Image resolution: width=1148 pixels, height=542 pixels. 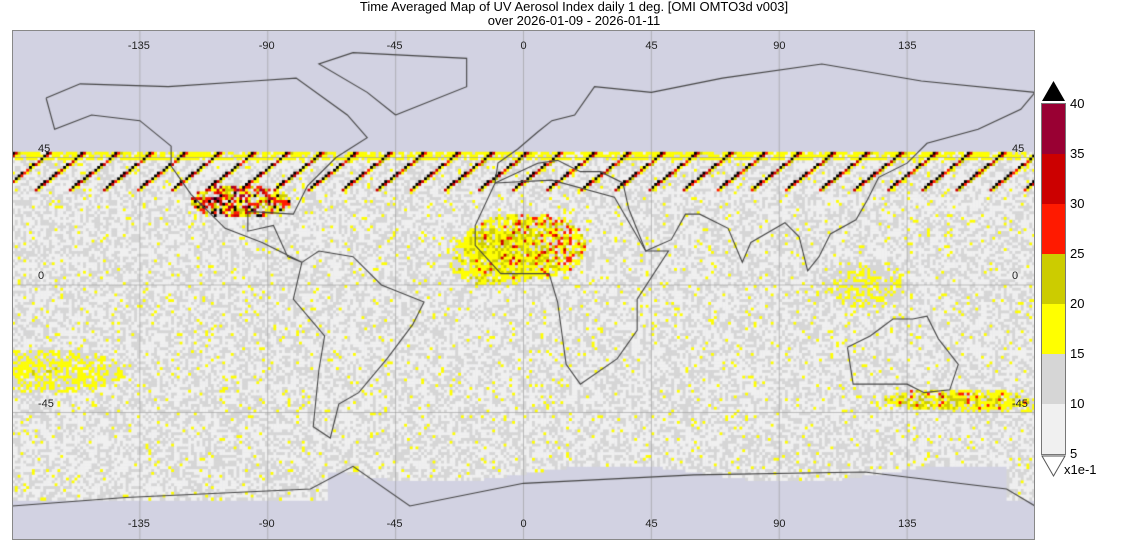 I want to click on colorbar-under-triangle, so click(x=1053, y=466).